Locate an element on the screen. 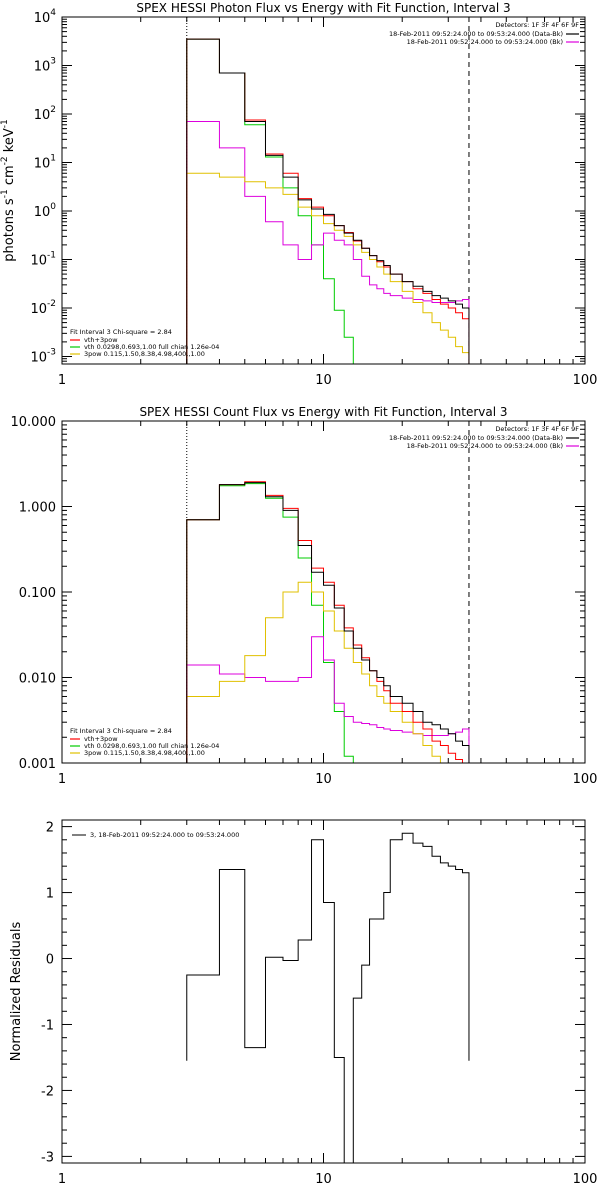 The image size is (600, 1200). y-tick-label: 10⁰ is located at coordinates (45, 211).